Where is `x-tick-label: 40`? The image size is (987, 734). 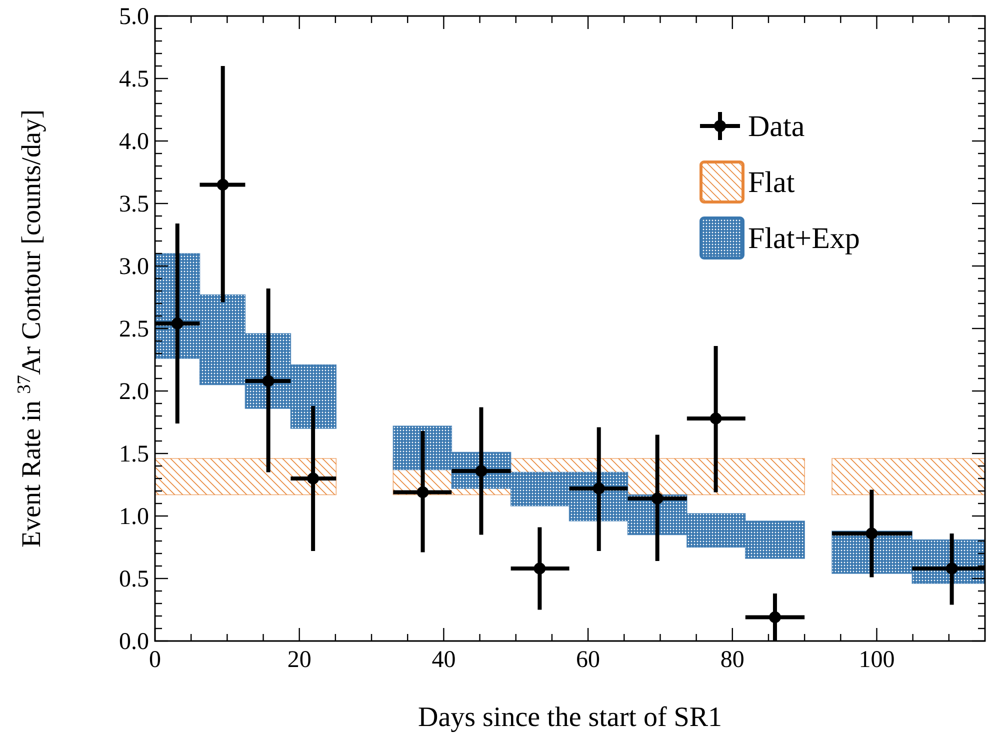 x-tick-label: 40 is located at coordinates (444, 660).